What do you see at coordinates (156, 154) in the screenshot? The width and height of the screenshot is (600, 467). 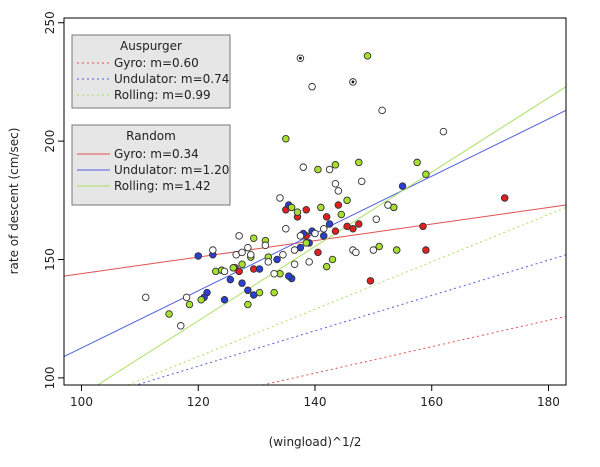 I see `legend-entry-label: Gyro: m=0.34` at bounding box center [156, 154].